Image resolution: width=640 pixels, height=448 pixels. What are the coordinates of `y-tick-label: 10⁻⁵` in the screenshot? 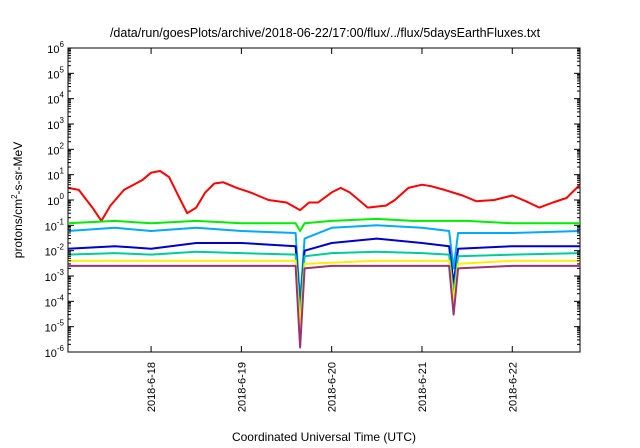 It's located at (55, 327).